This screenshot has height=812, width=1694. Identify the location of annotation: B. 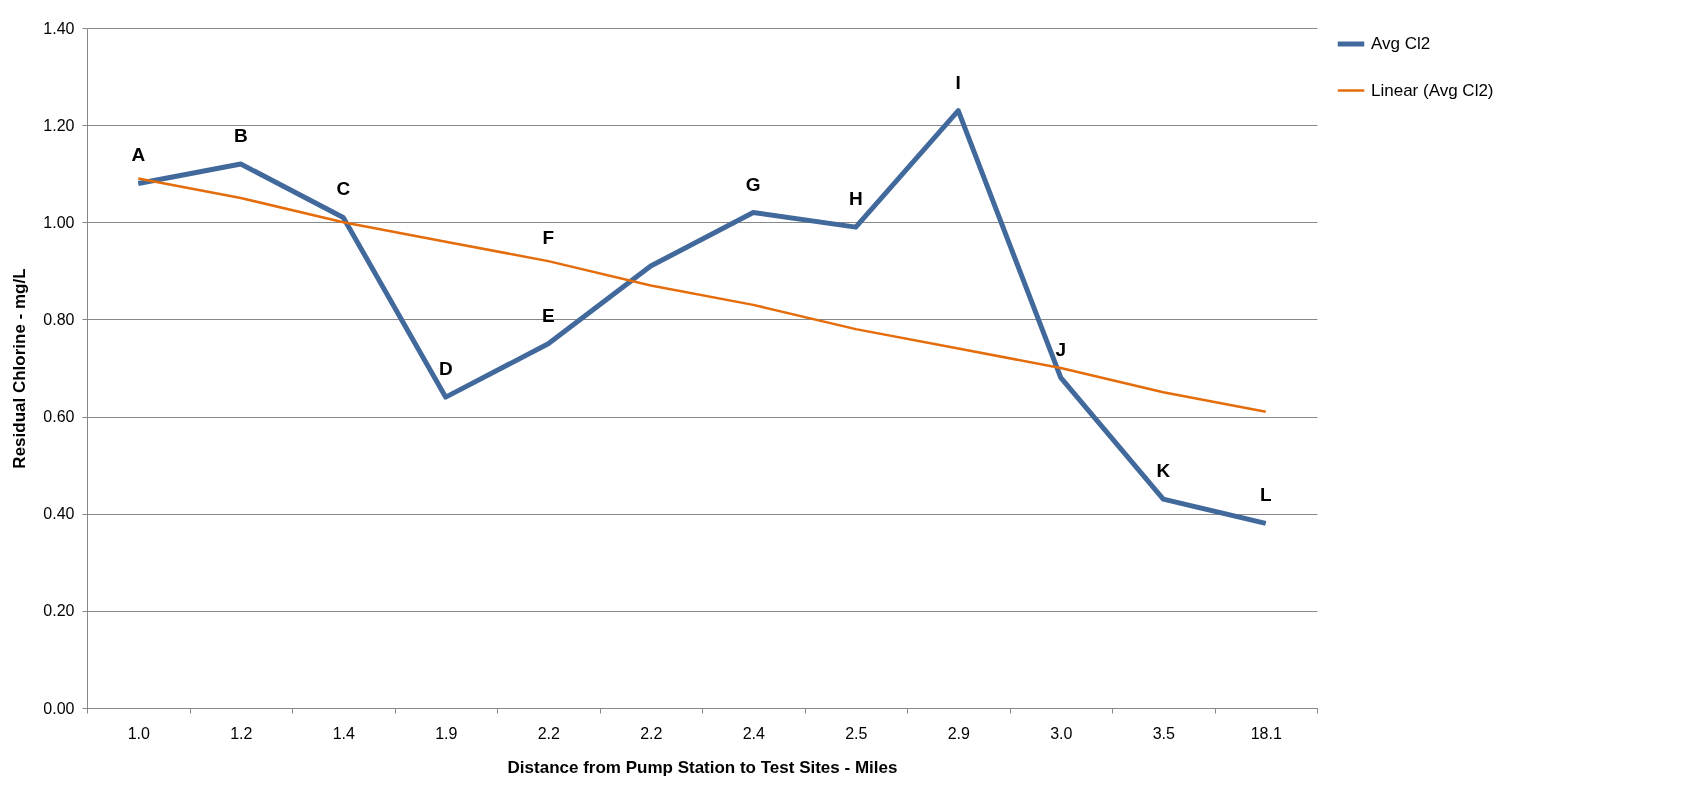
(240, 135).